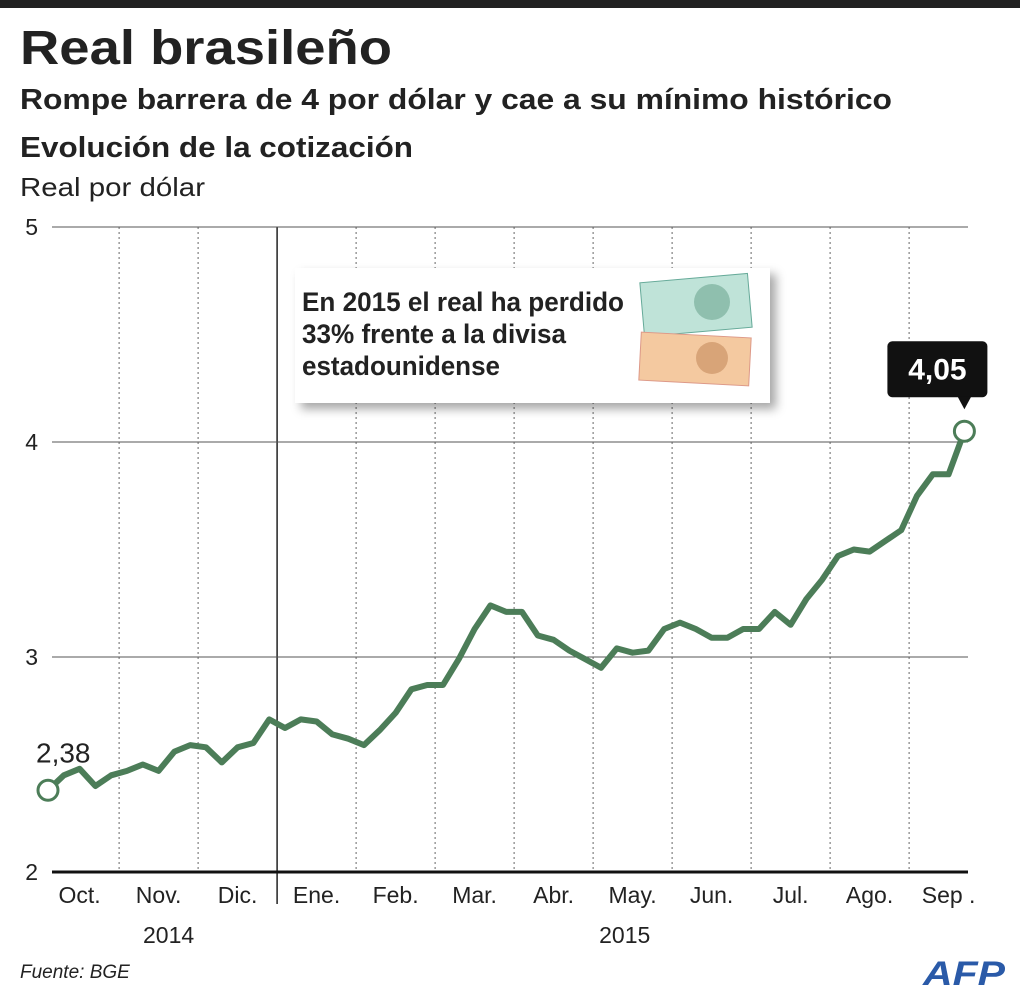  What do you see at coordinates (396, 895) in the screenshot?
I see `x-tick-label: Feb.` at bounding box center [396, 895].